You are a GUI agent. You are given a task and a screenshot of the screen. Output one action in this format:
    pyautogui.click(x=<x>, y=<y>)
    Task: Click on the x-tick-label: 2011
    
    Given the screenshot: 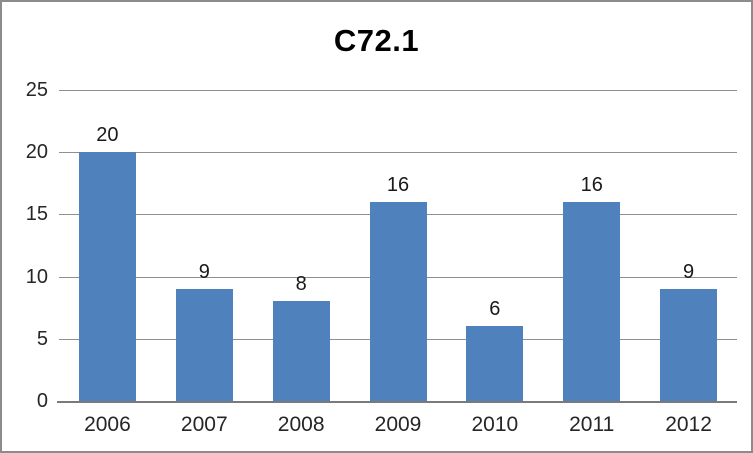 What is the action you would take?
    pyautogui.click(x=592, y=424)
    